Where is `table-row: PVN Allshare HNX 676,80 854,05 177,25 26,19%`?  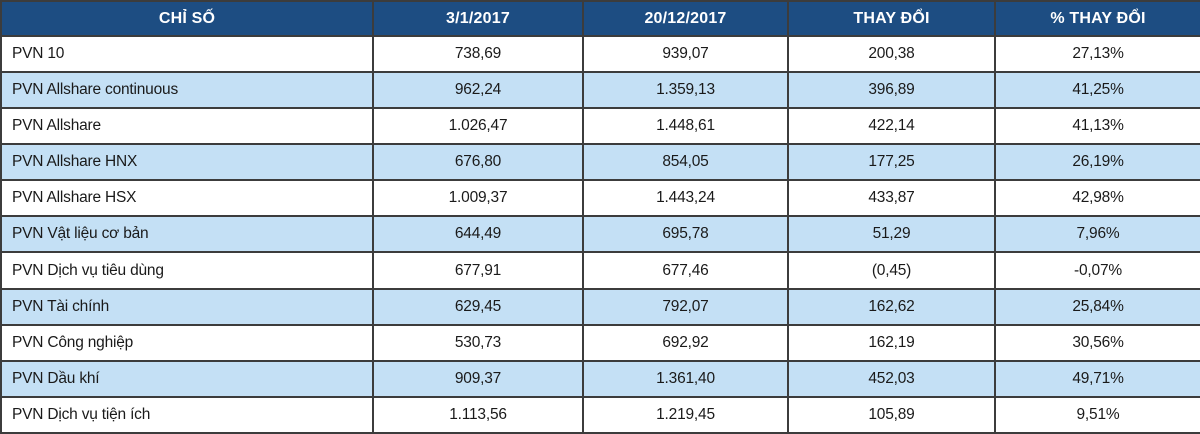
table-row: PVN Allshare HNX 676,80 854,05 177,25 26,19% is located at coordinates (600, 162).